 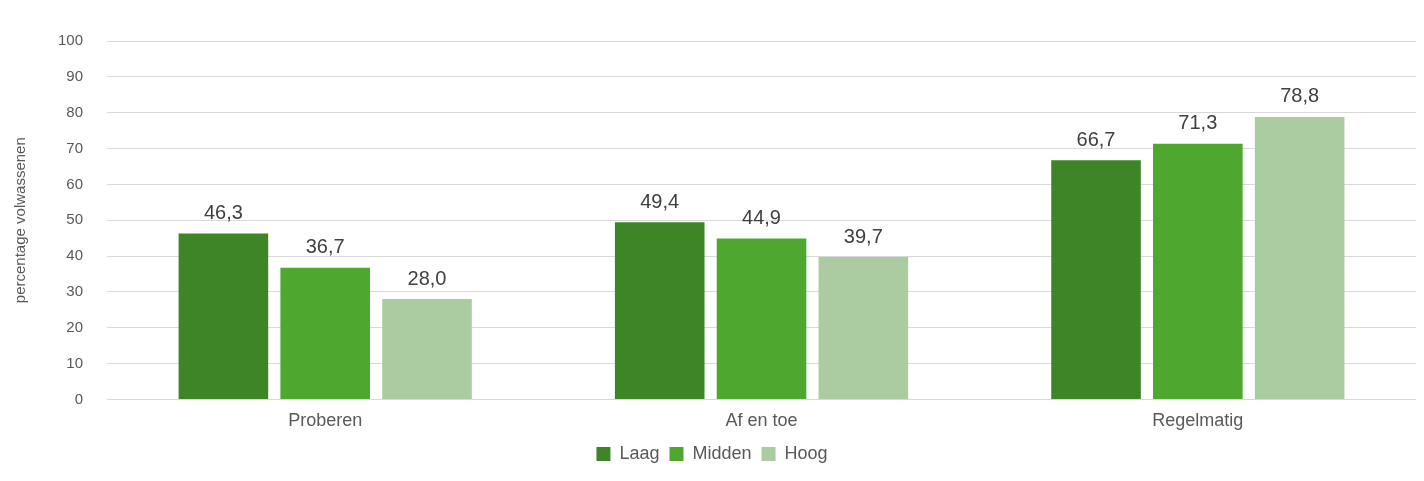 What do you see at coordinates (223, 211) in the screenshot?
I see `data-label: 46,3` at bounding box center [223, 211].